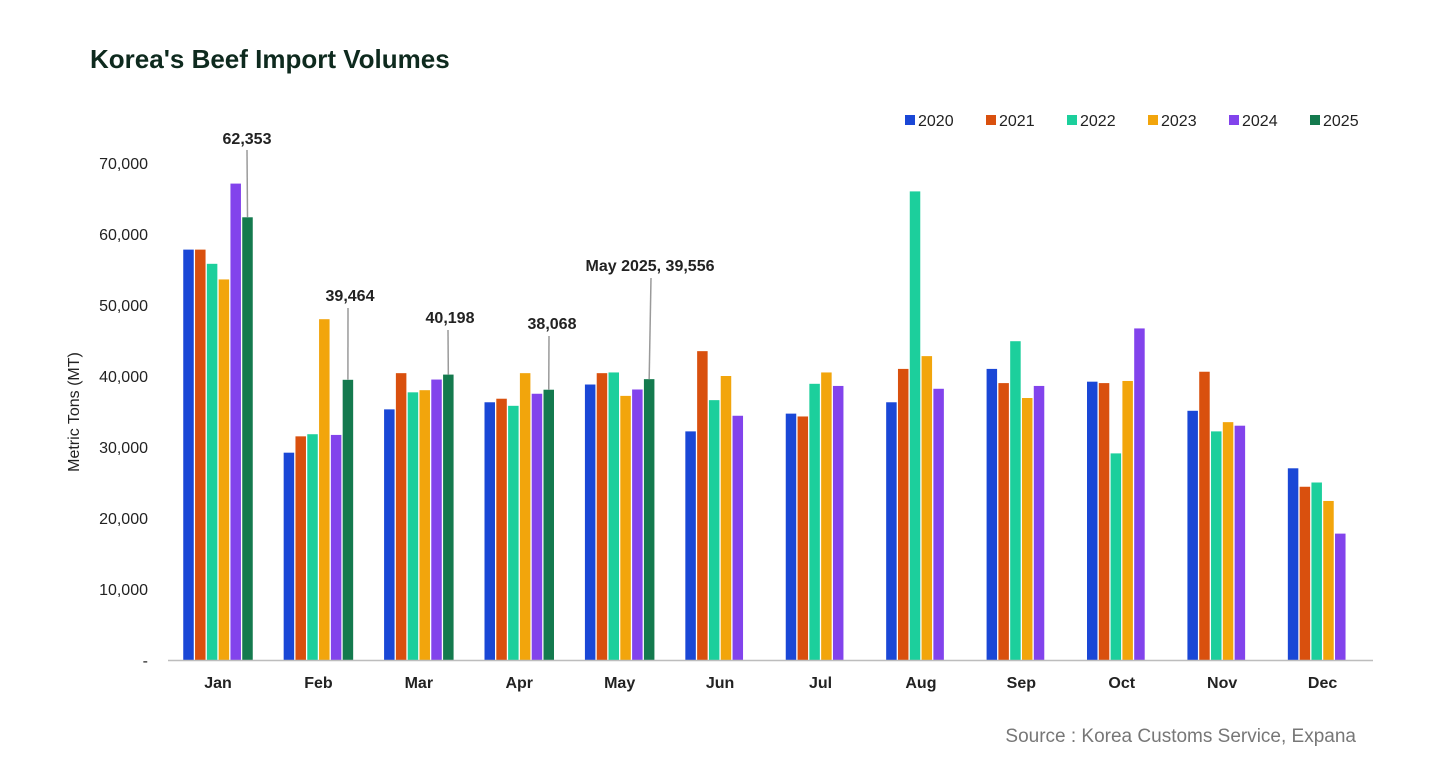 Image resolution: width=1442 pixels, height=766 pixels. What do you see at coordinates (803, 538) in the screenshot?
I see `bar-2021-Jul` at bounding box center [803, 538].